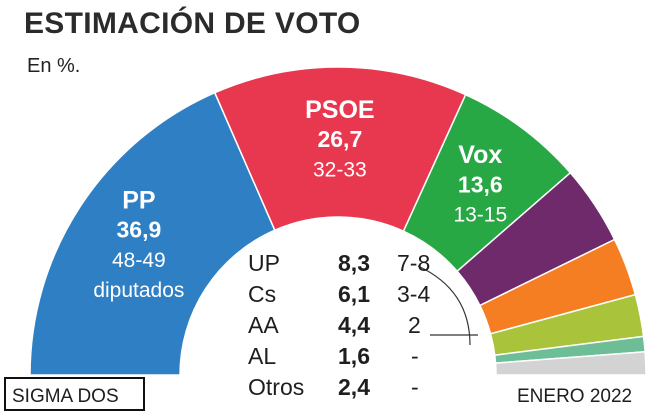 This screenshot has width=657, height=417. I want to click on table-name-otros: Otros, so click(276, 387).